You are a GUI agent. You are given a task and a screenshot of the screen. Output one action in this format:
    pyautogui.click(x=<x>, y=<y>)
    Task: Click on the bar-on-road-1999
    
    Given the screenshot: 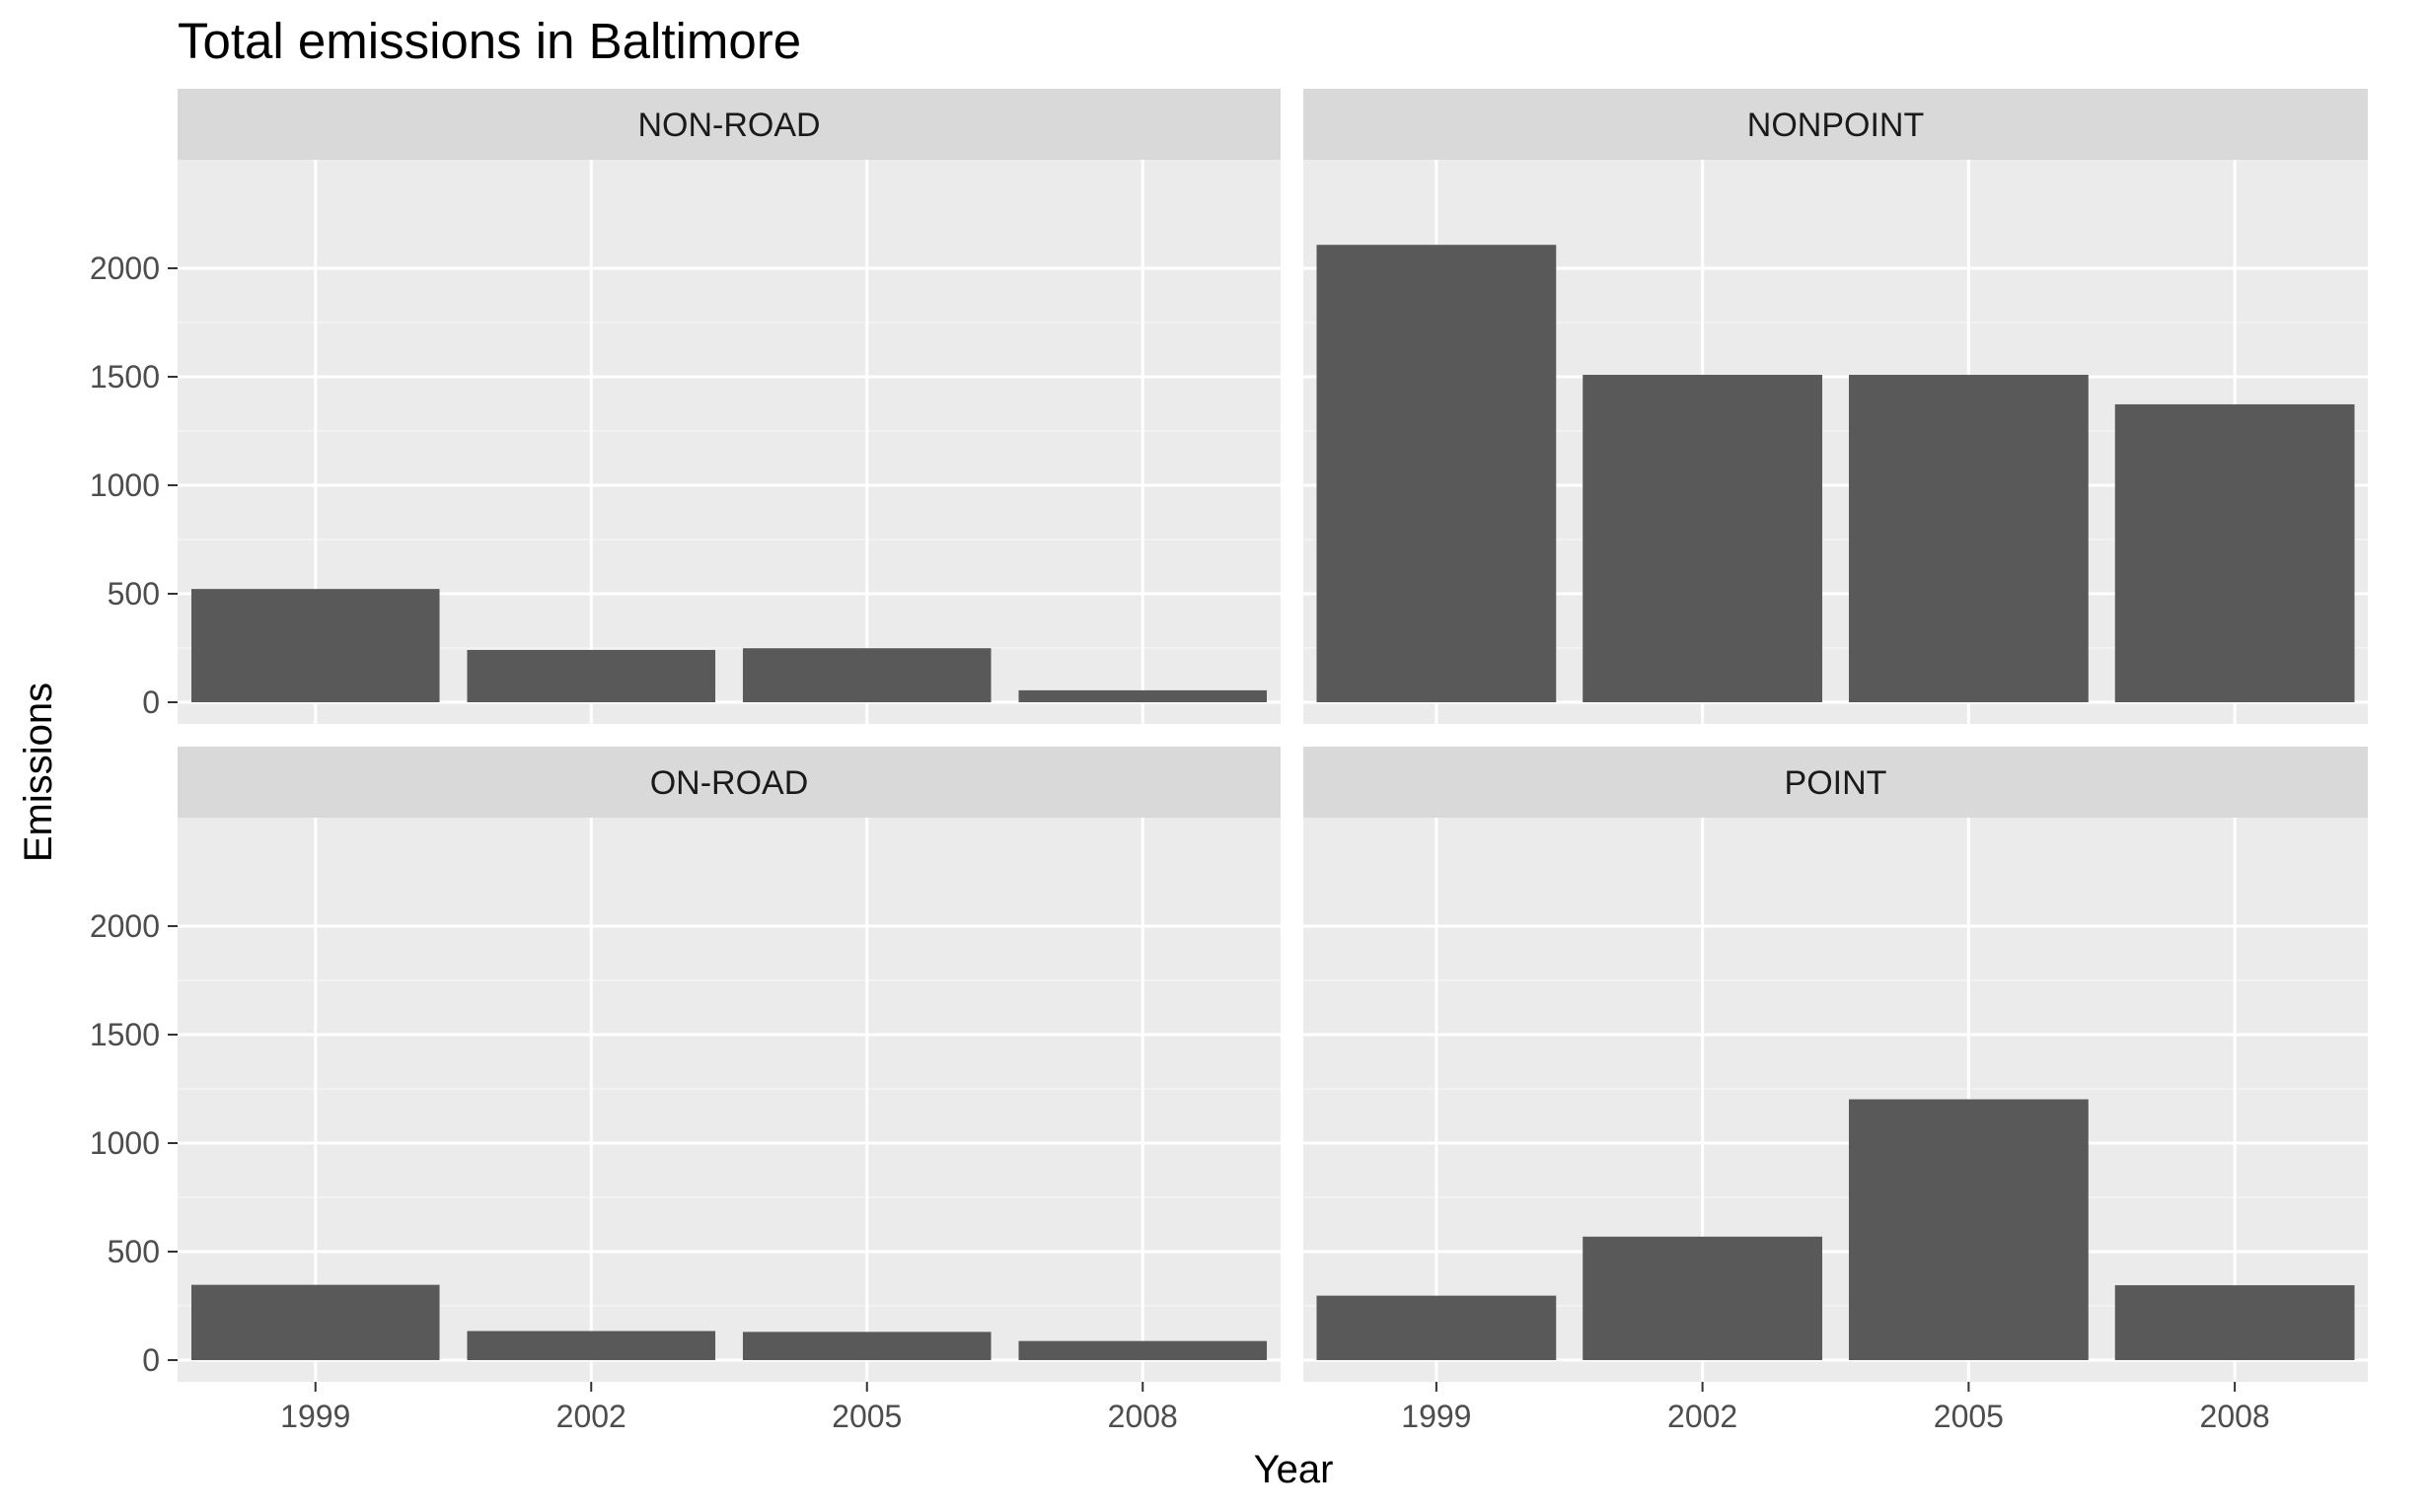 What is the action you would take?
    pyautogui.click(x=315, y=1322)
    